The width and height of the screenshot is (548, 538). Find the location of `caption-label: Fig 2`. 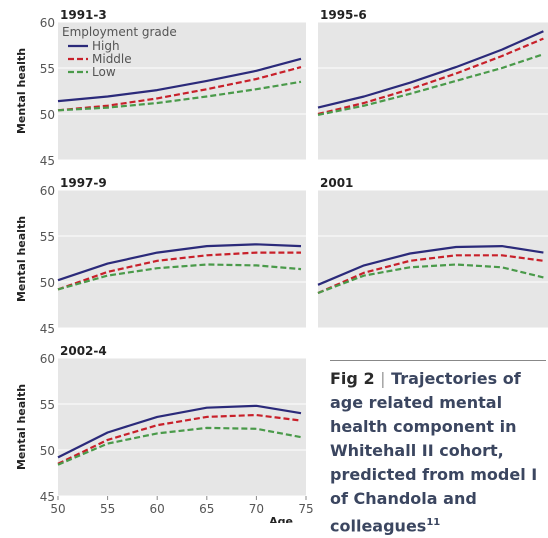

caption-label: Fig 2 is located at coordinates (352, 378).